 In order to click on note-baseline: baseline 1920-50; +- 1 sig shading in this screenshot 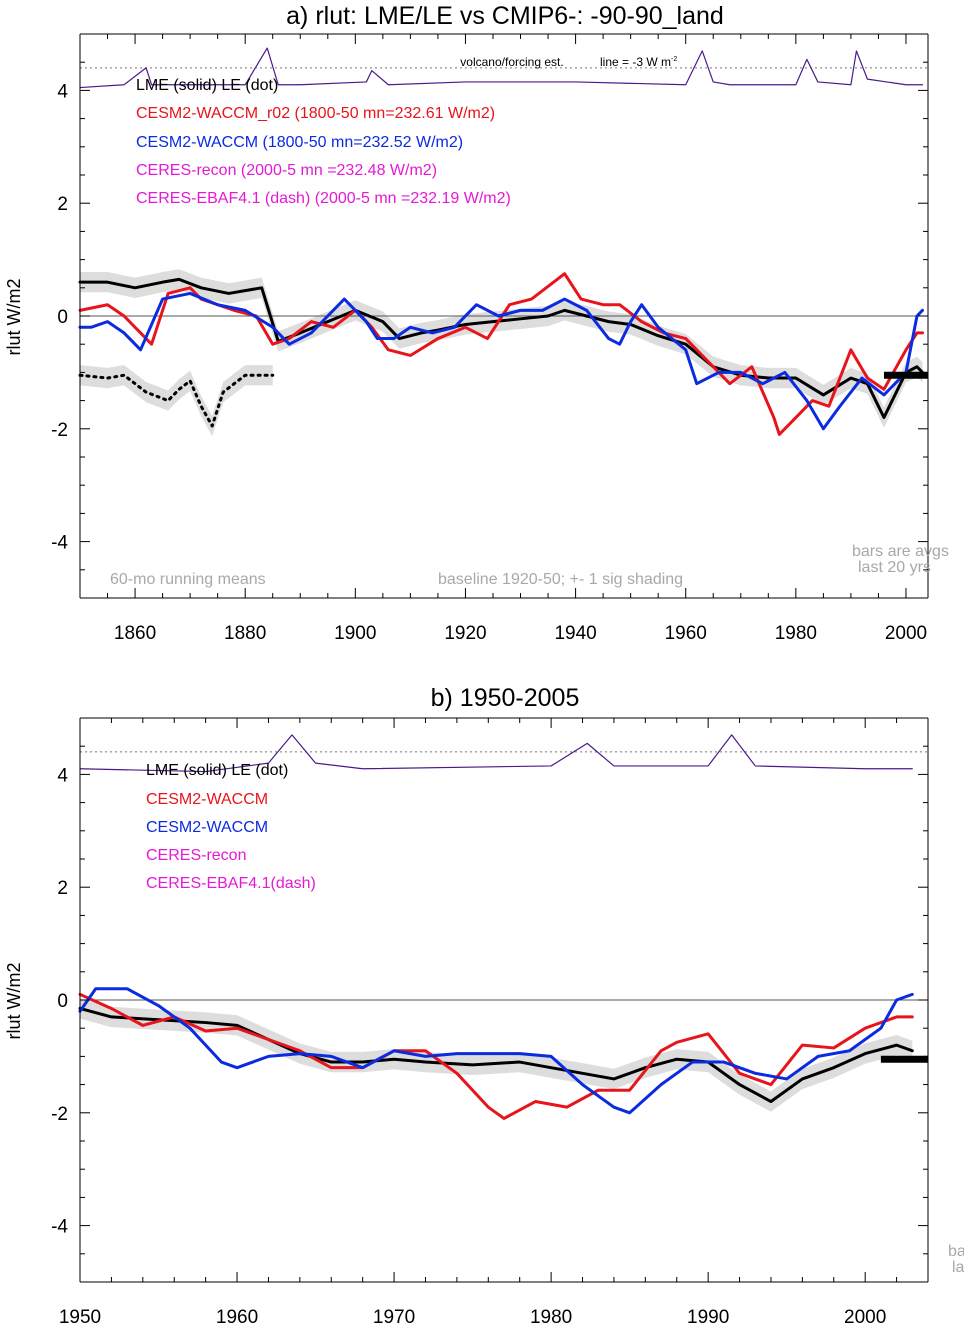, I will do `click(560, 579)`.